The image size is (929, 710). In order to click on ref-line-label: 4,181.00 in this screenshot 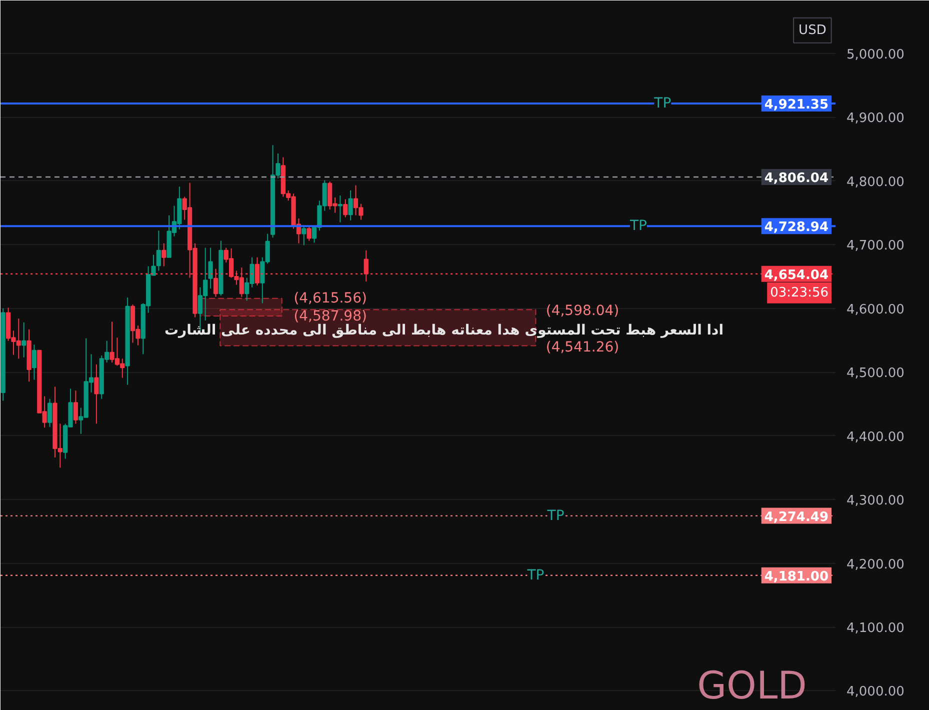, I will do `click(796, 576)`.